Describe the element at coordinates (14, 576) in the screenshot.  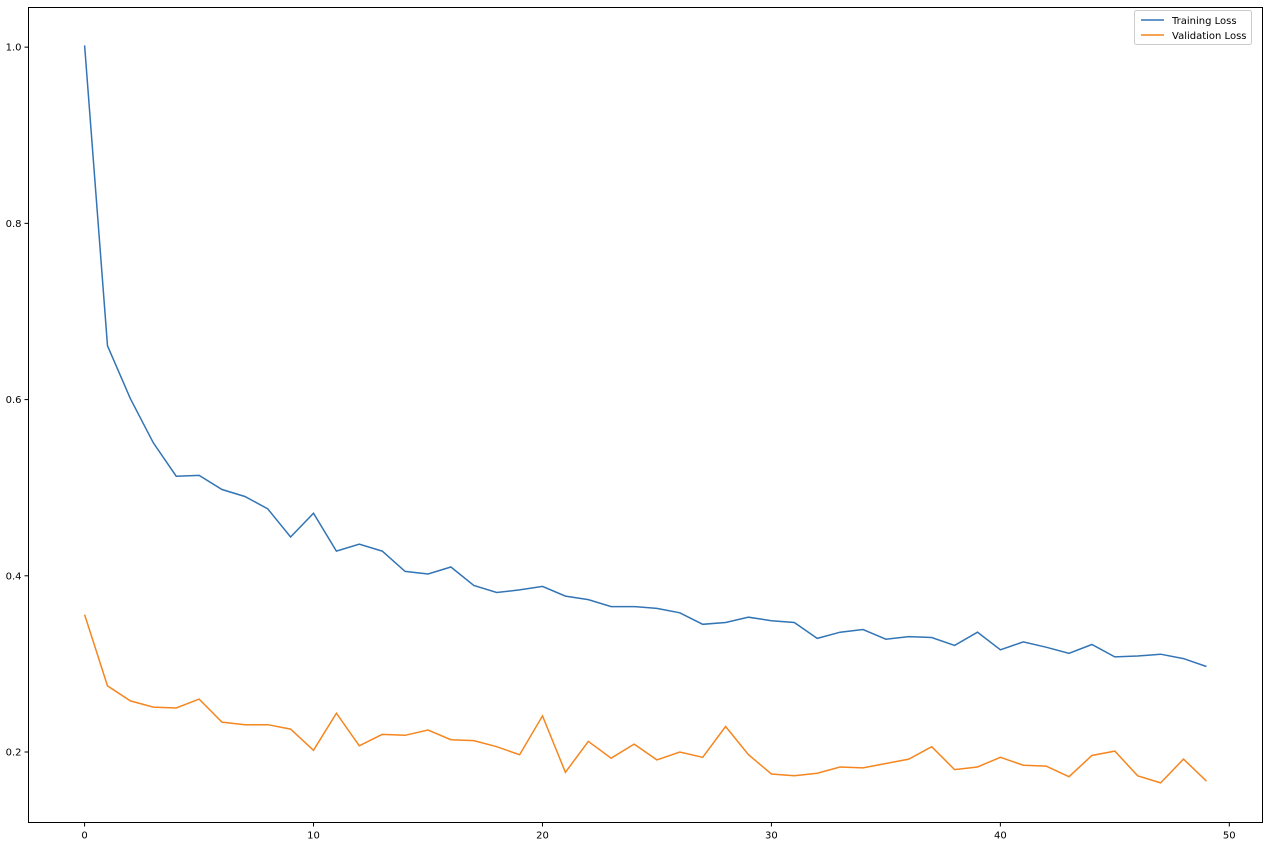
I see `y-tick-label: 0.4` at that location.